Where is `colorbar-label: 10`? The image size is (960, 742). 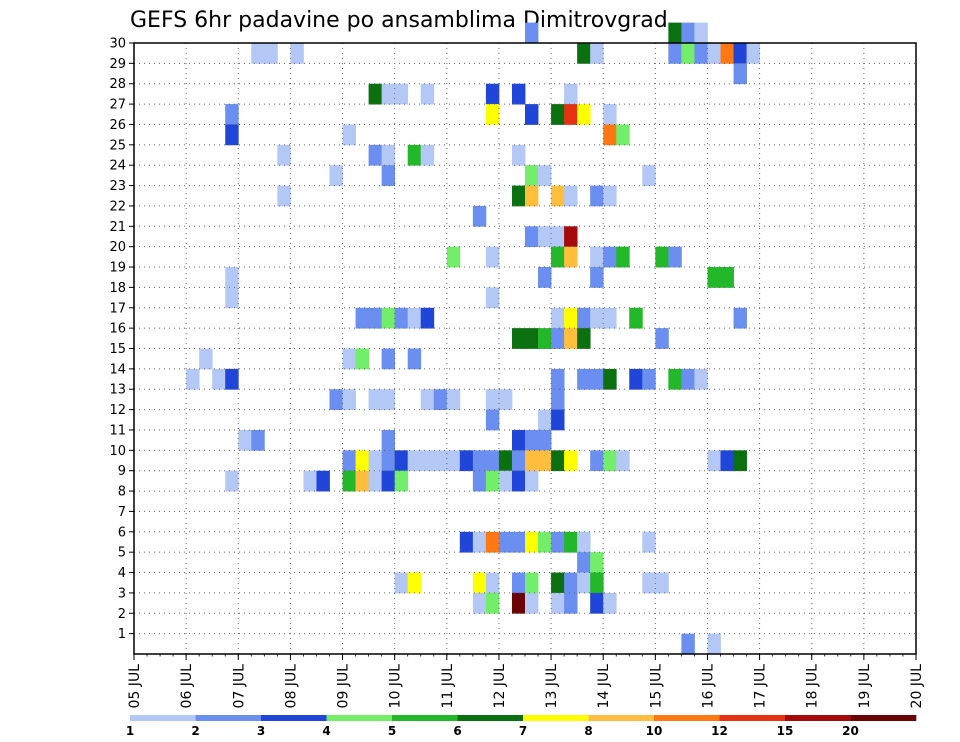
colorbar-label: 10 is located at coordinates (654, 731).